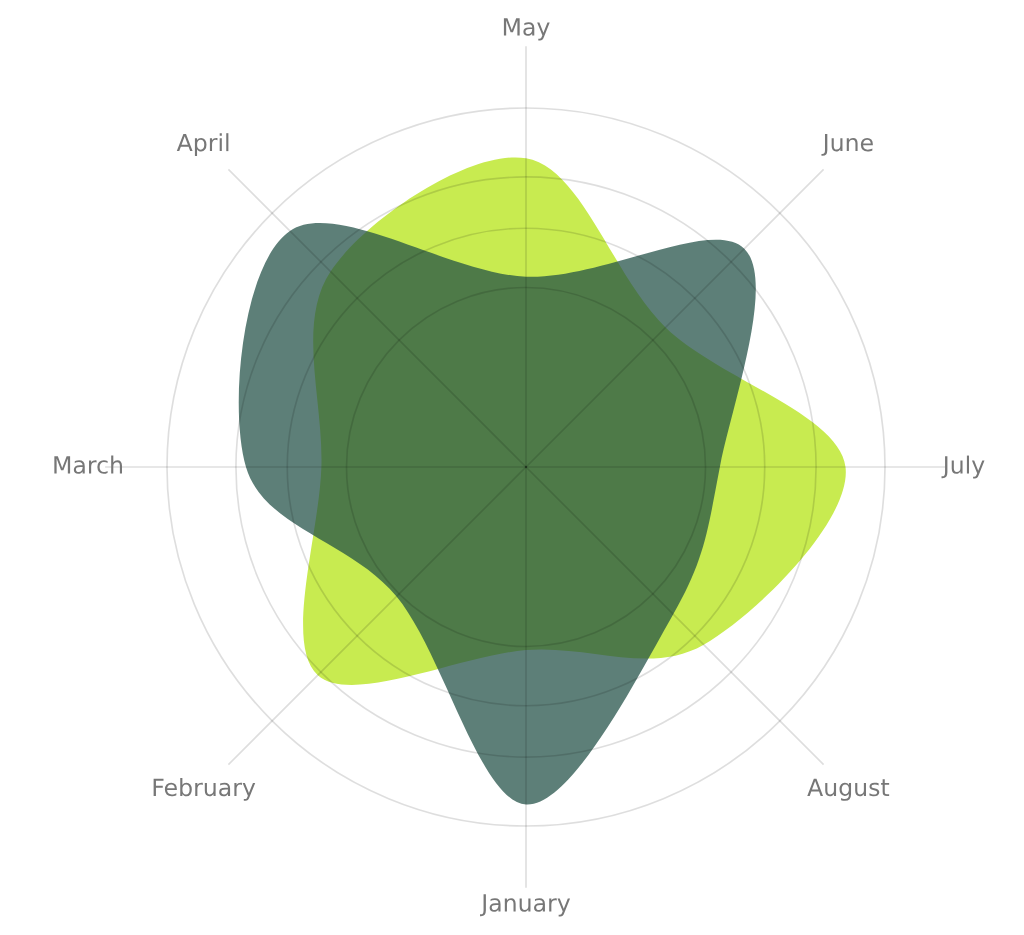 Image resolution: width=1024 pixels, height=935 pixels. Describe the element at coordinates (848, 789) in the screenshot. I see `spoke-label: August` at that location.